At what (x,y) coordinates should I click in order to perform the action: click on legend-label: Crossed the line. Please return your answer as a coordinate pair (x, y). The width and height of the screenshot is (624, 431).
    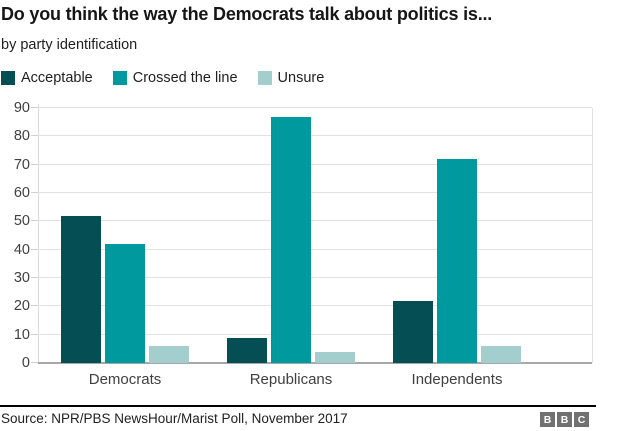
    Looking at the image, I should click on (185, 78).